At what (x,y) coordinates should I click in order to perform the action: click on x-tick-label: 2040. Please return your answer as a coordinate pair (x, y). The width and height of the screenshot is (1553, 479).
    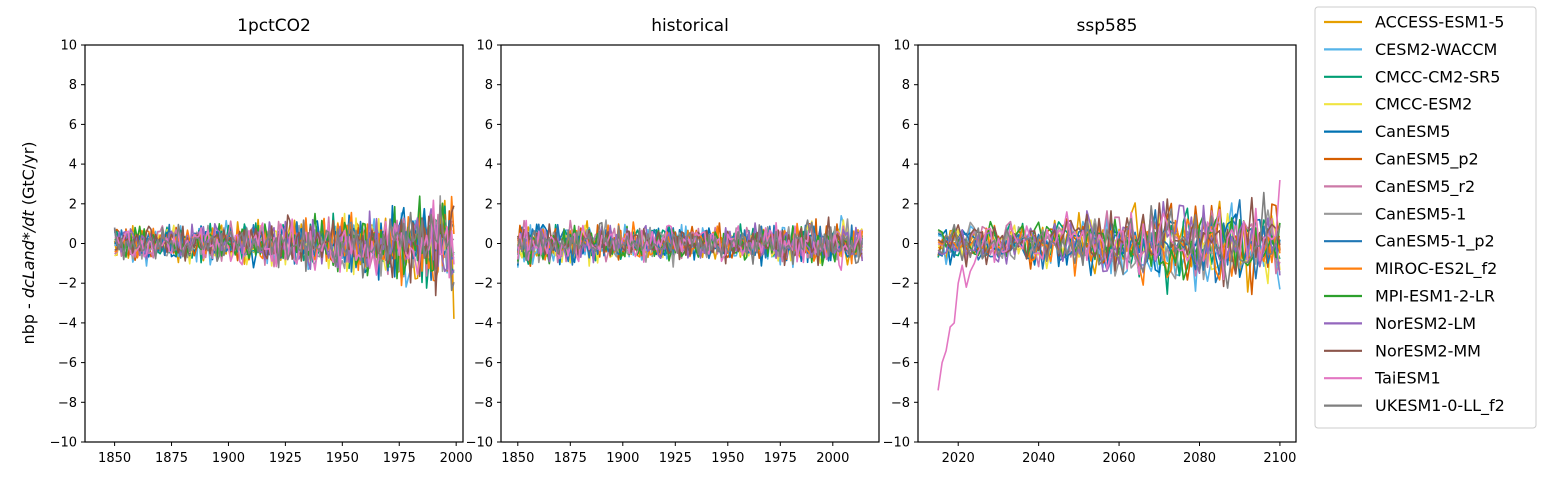
    Looking at the image, I should click on (1038, 458).